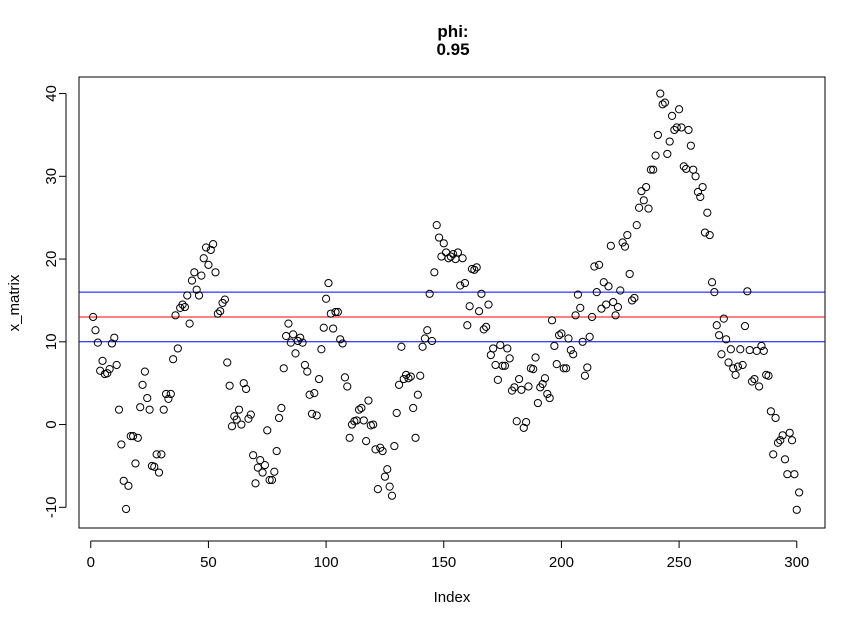  I want to click on y-axis: -10 0 10 20 30 40, so click(54, 301).